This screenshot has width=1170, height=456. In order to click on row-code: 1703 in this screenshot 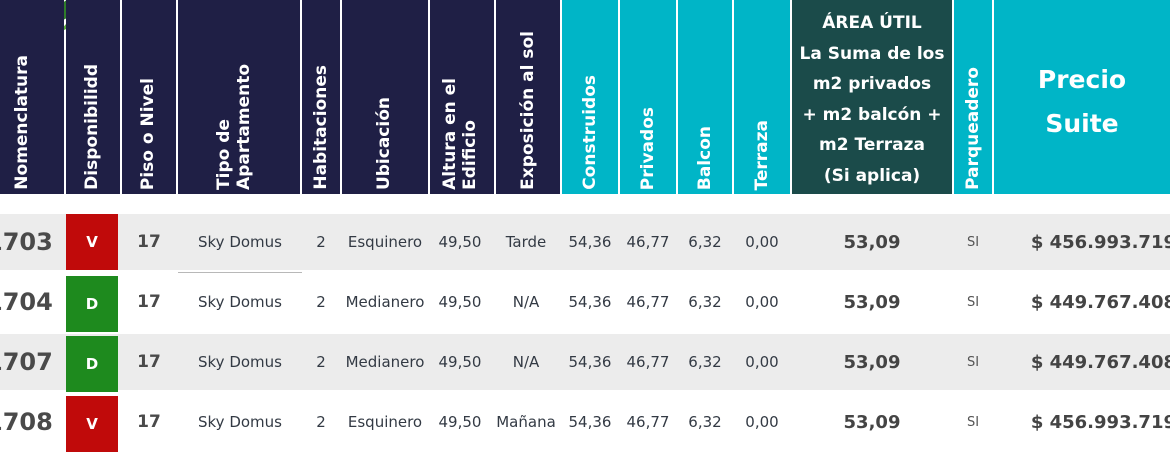, I will do `click(26, 242)`.